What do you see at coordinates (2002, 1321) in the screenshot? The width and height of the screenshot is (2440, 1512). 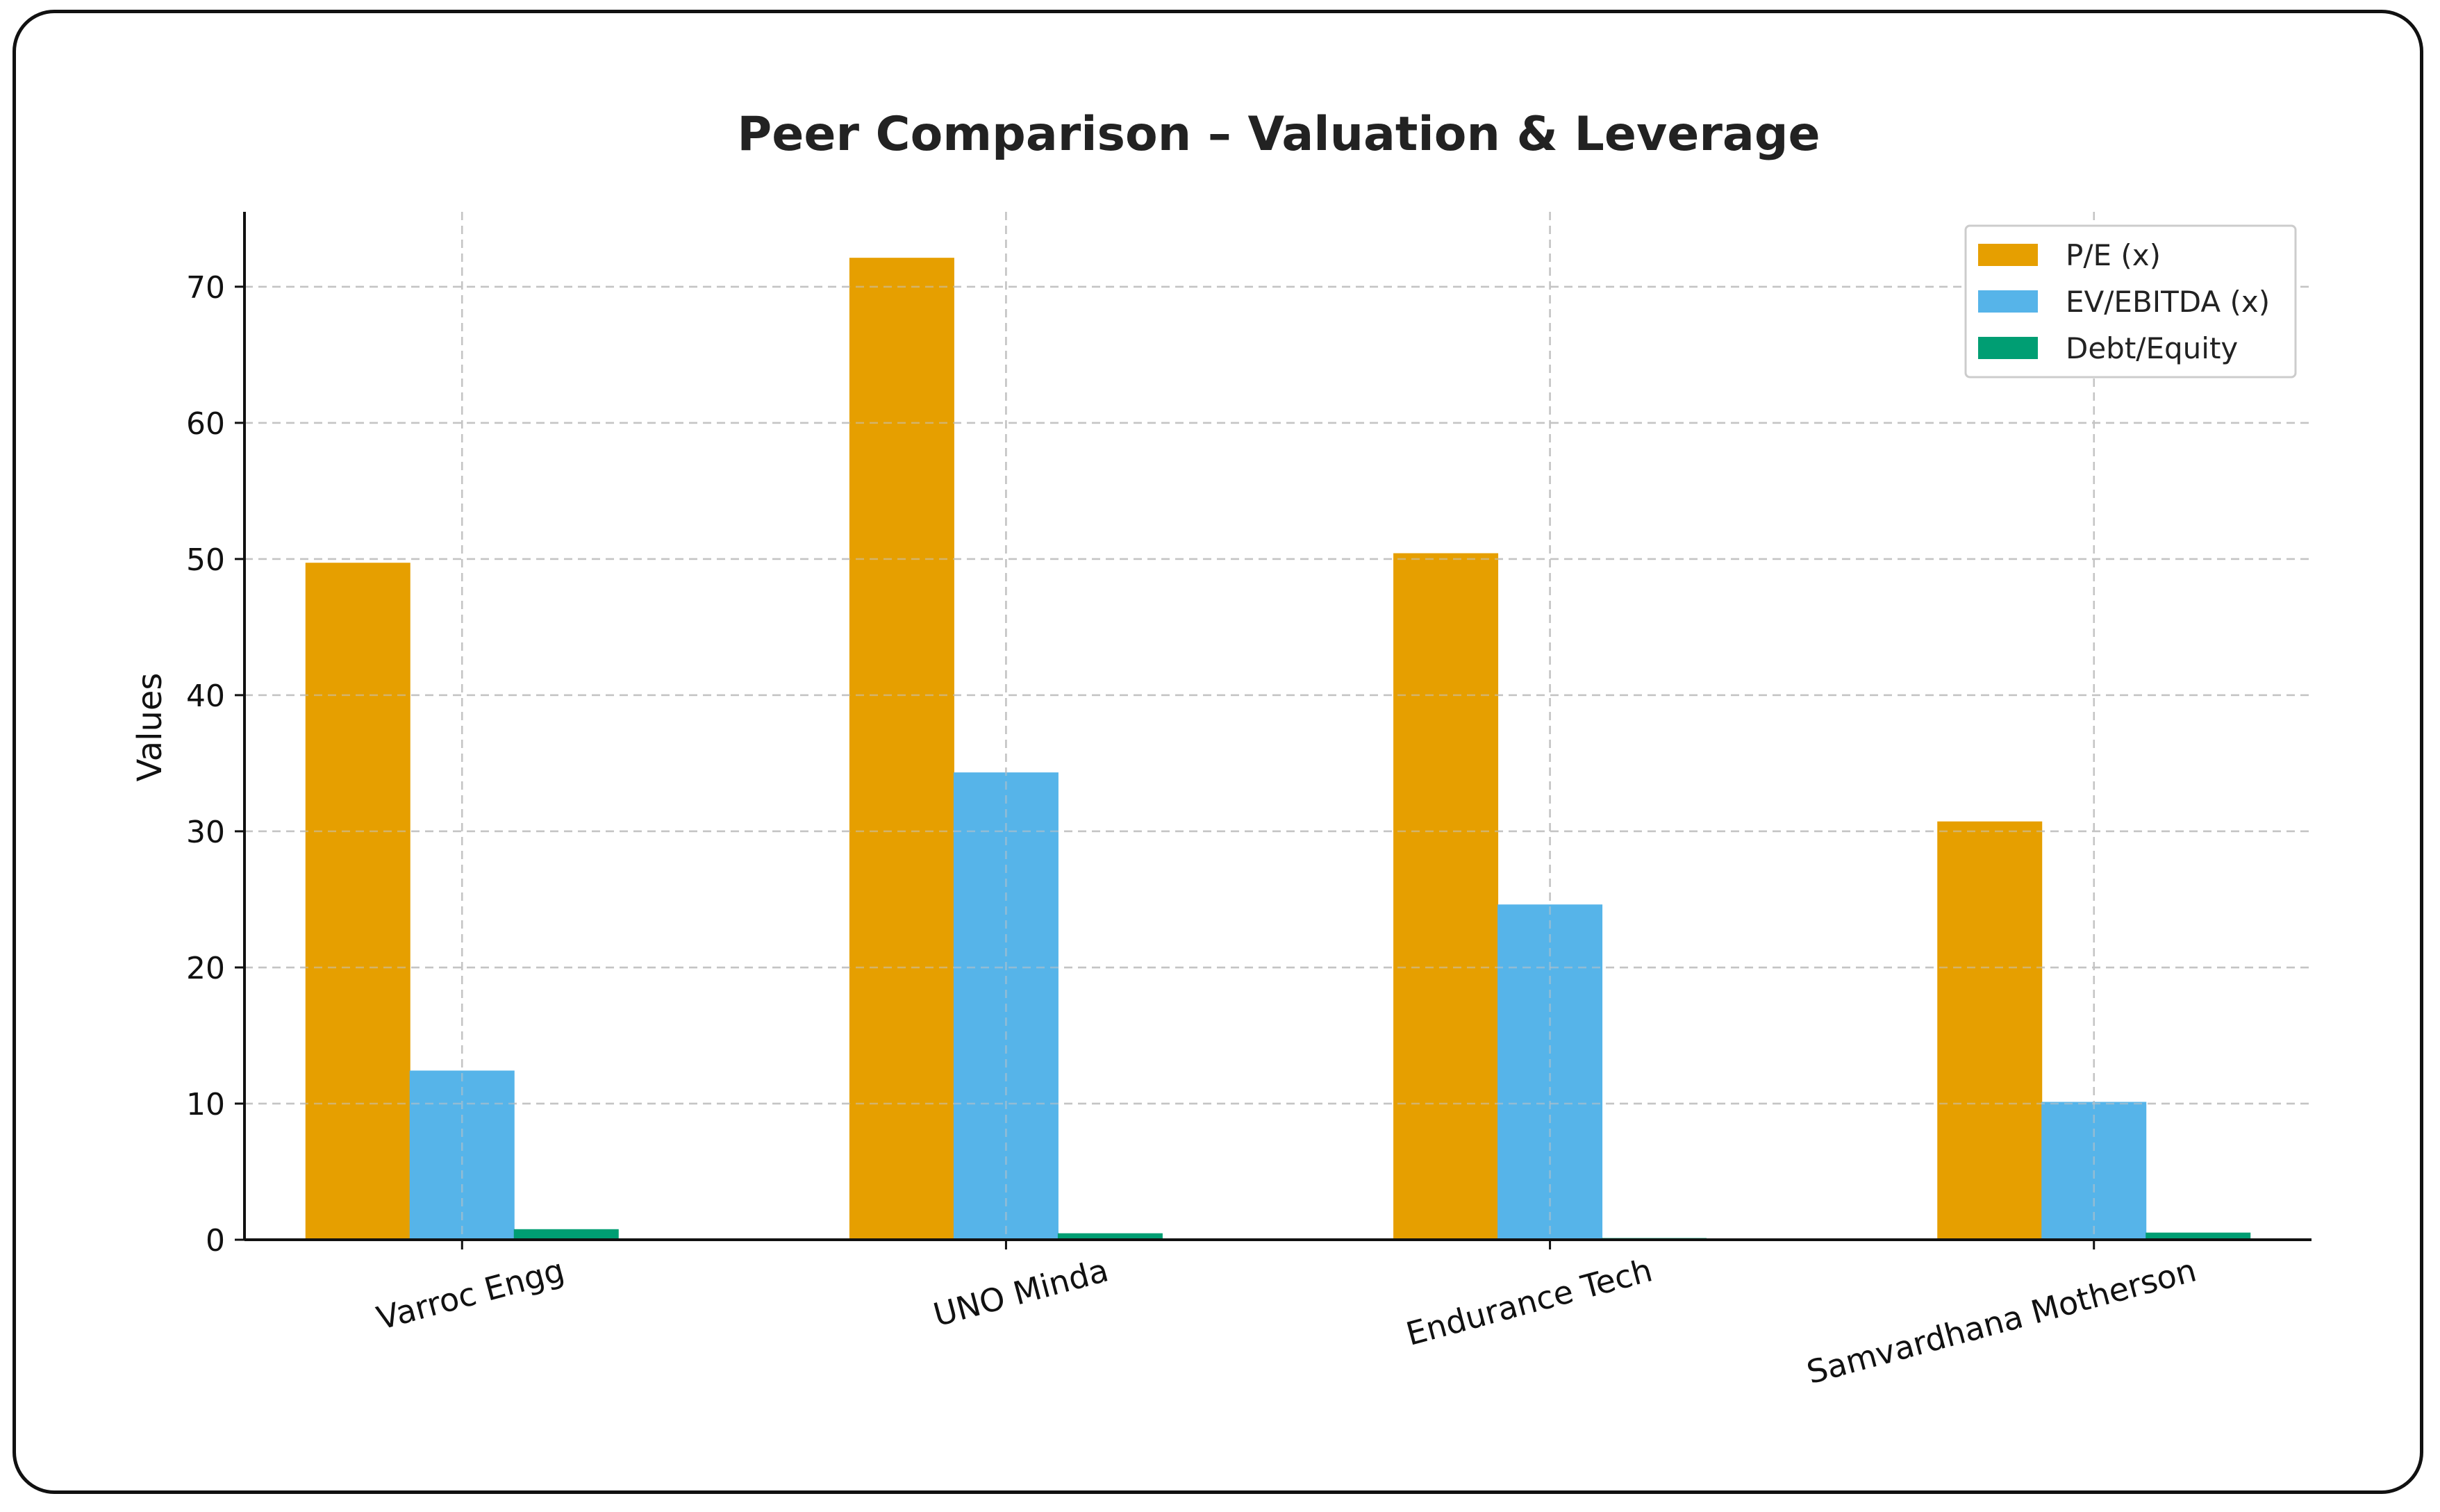 I see `x-tick-label: Samvardhana Motherson` at bounding box center [2002, 1321].